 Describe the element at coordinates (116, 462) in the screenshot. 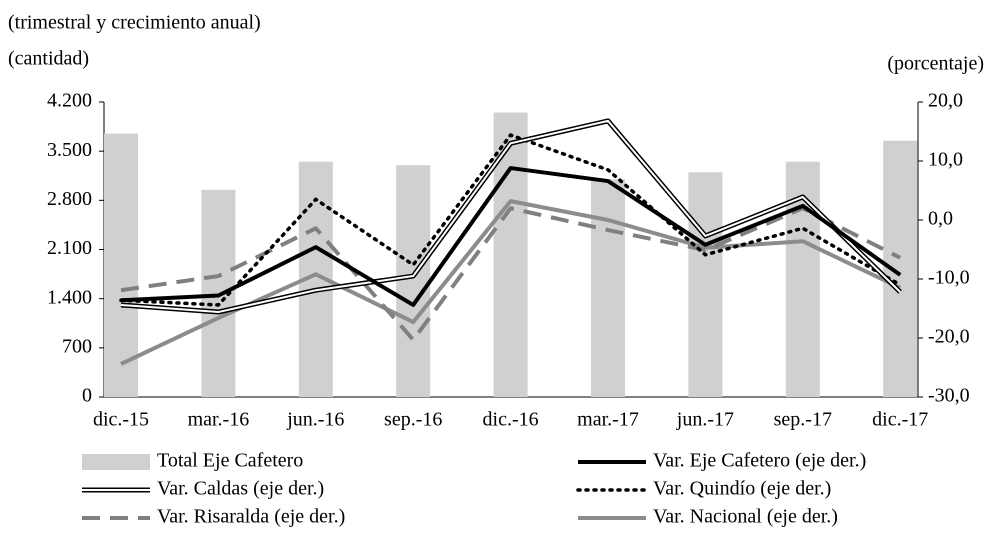

I see `legend-swatch` at that location.